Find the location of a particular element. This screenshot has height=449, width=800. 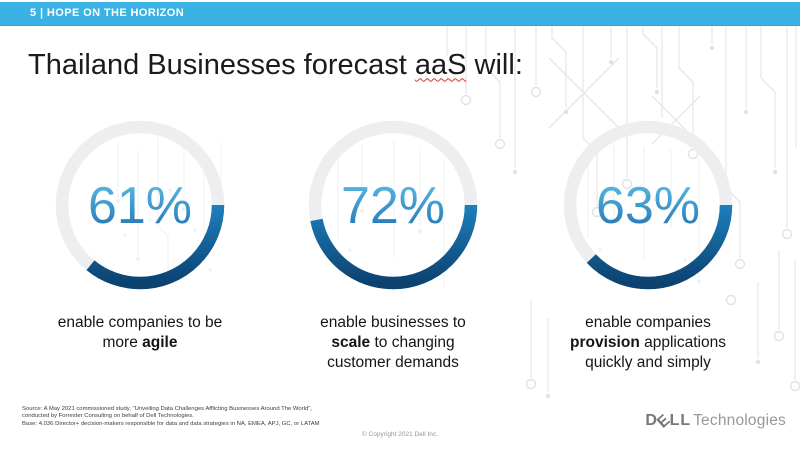

donut-gauge-2: 72% is located at coordinates (393, 205).